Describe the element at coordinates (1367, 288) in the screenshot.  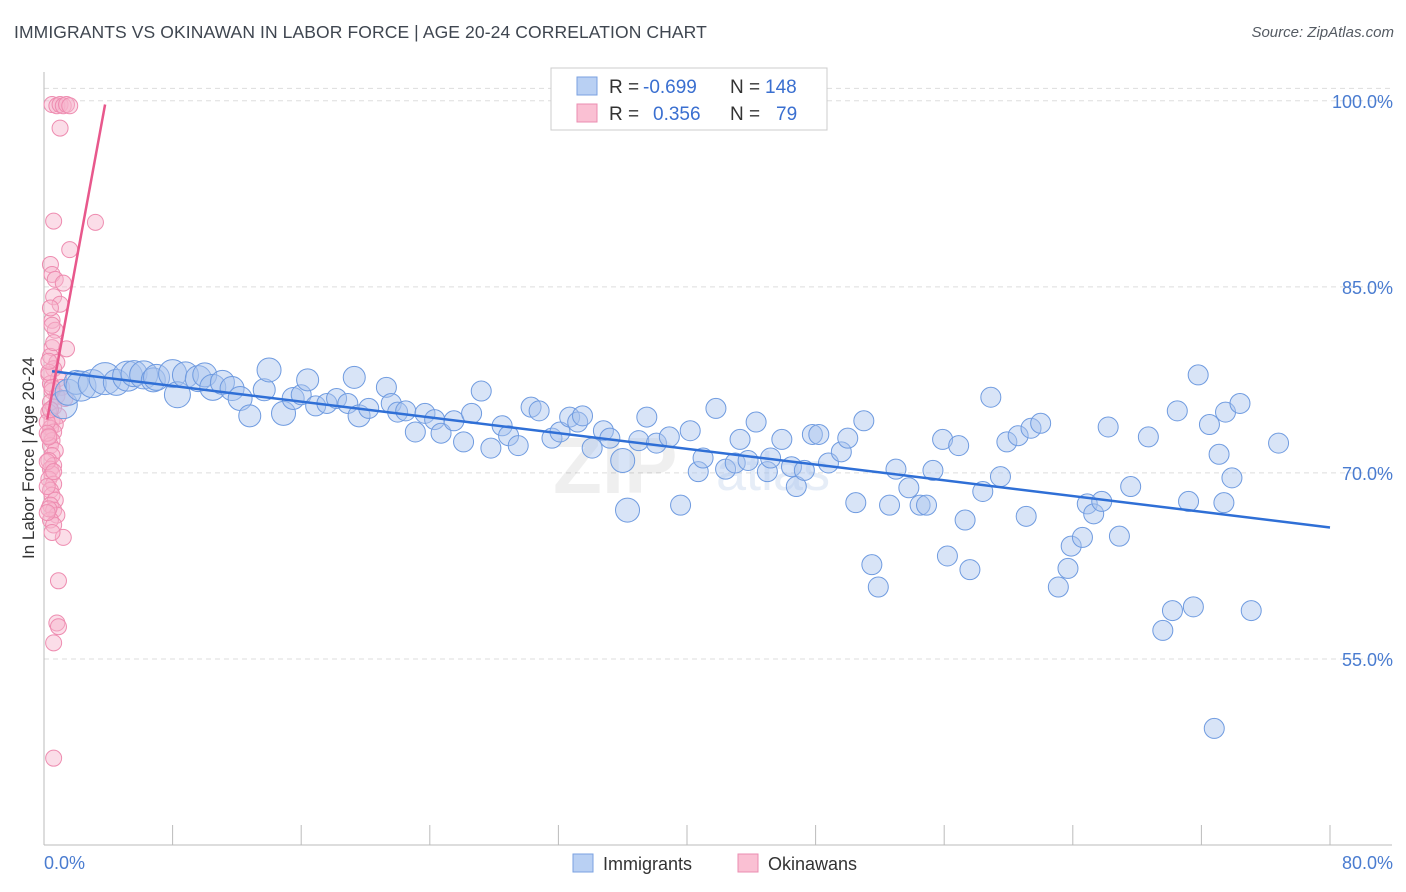
I see `y-tick-label-1: 85.0%` at that location.